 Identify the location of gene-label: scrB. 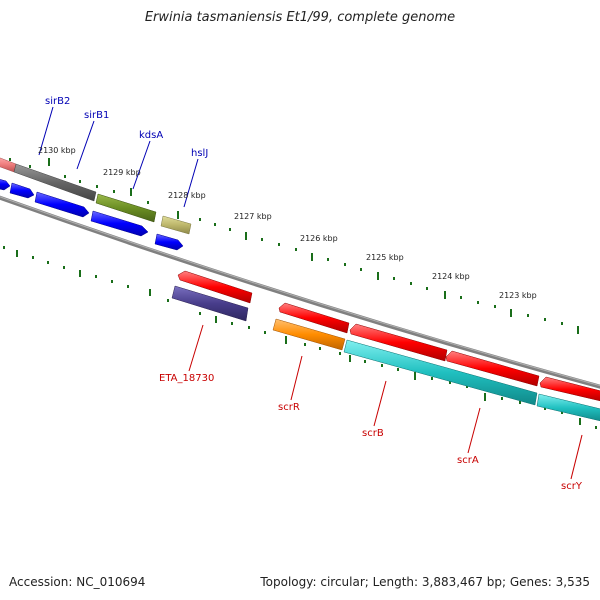
(373, 433).